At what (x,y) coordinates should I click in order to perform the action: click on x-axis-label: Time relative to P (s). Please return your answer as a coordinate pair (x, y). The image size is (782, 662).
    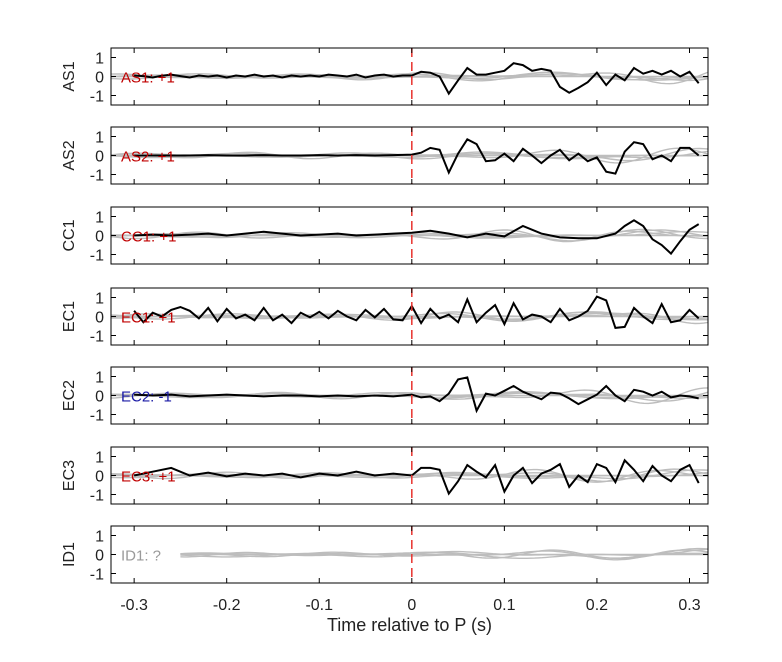
    Looking at the image, I should click on (409, 625).